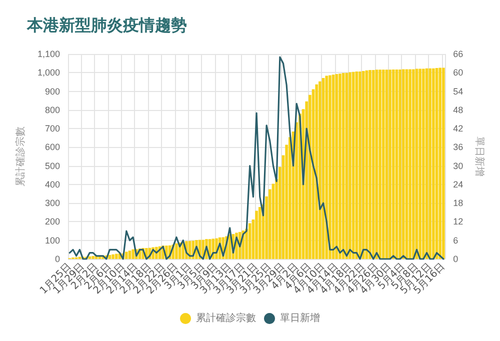 The width and height of the screenshot is (500, 341). What do you see at coordinates (48, 54) in the screenshot?
I see `y-tick-label: 1,100` at bounding box center [48, 54].